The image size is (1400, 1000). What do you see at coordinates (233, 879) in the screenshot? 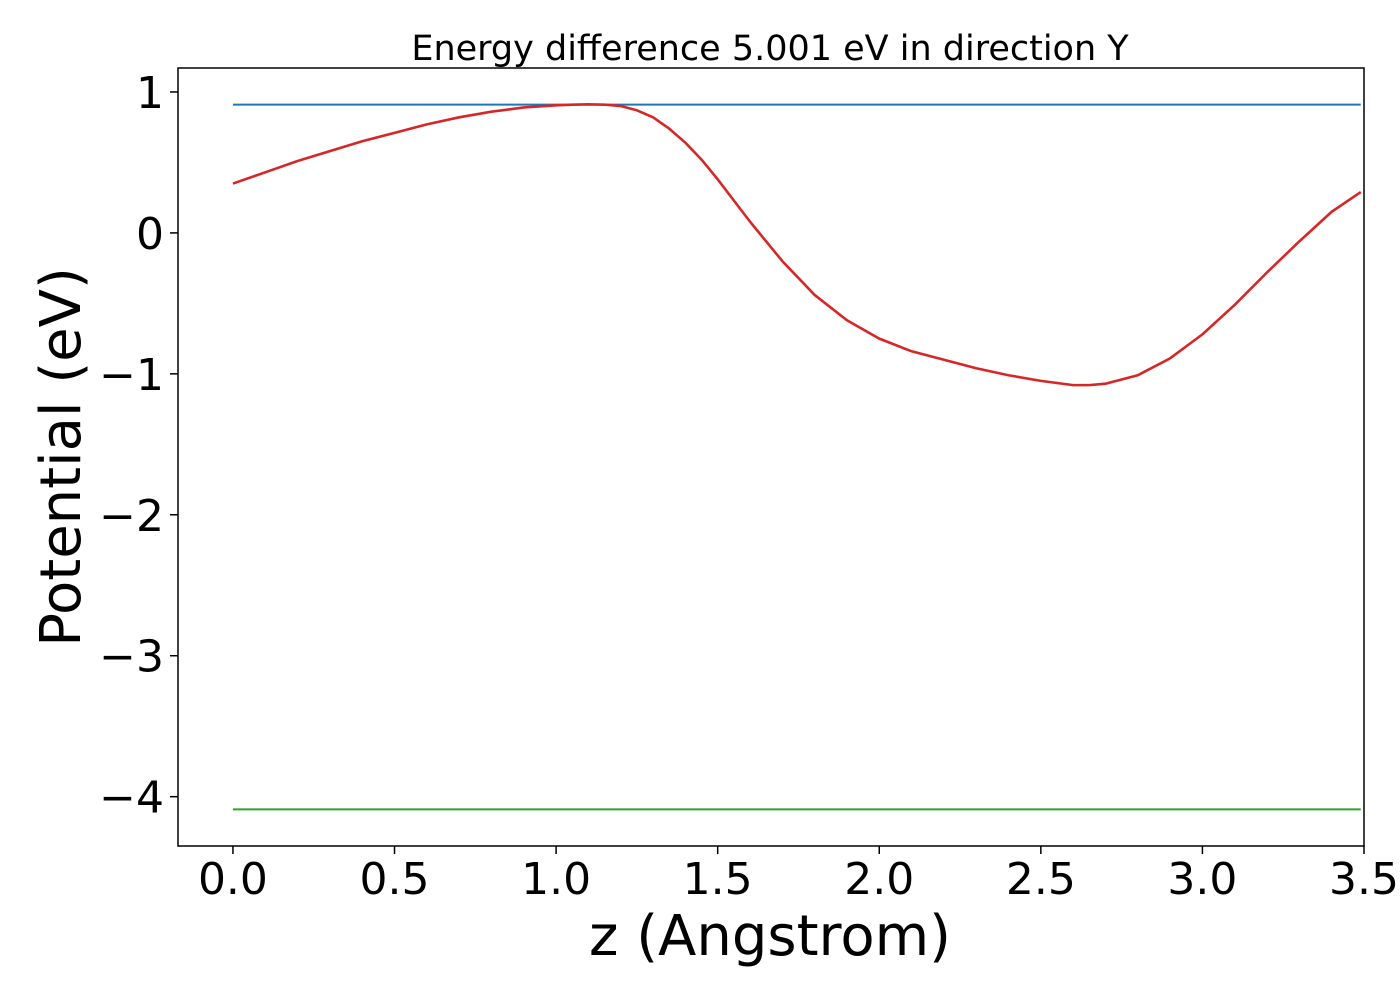
I see `x-tick-label: 0.0` at bounding box center [233, 879].